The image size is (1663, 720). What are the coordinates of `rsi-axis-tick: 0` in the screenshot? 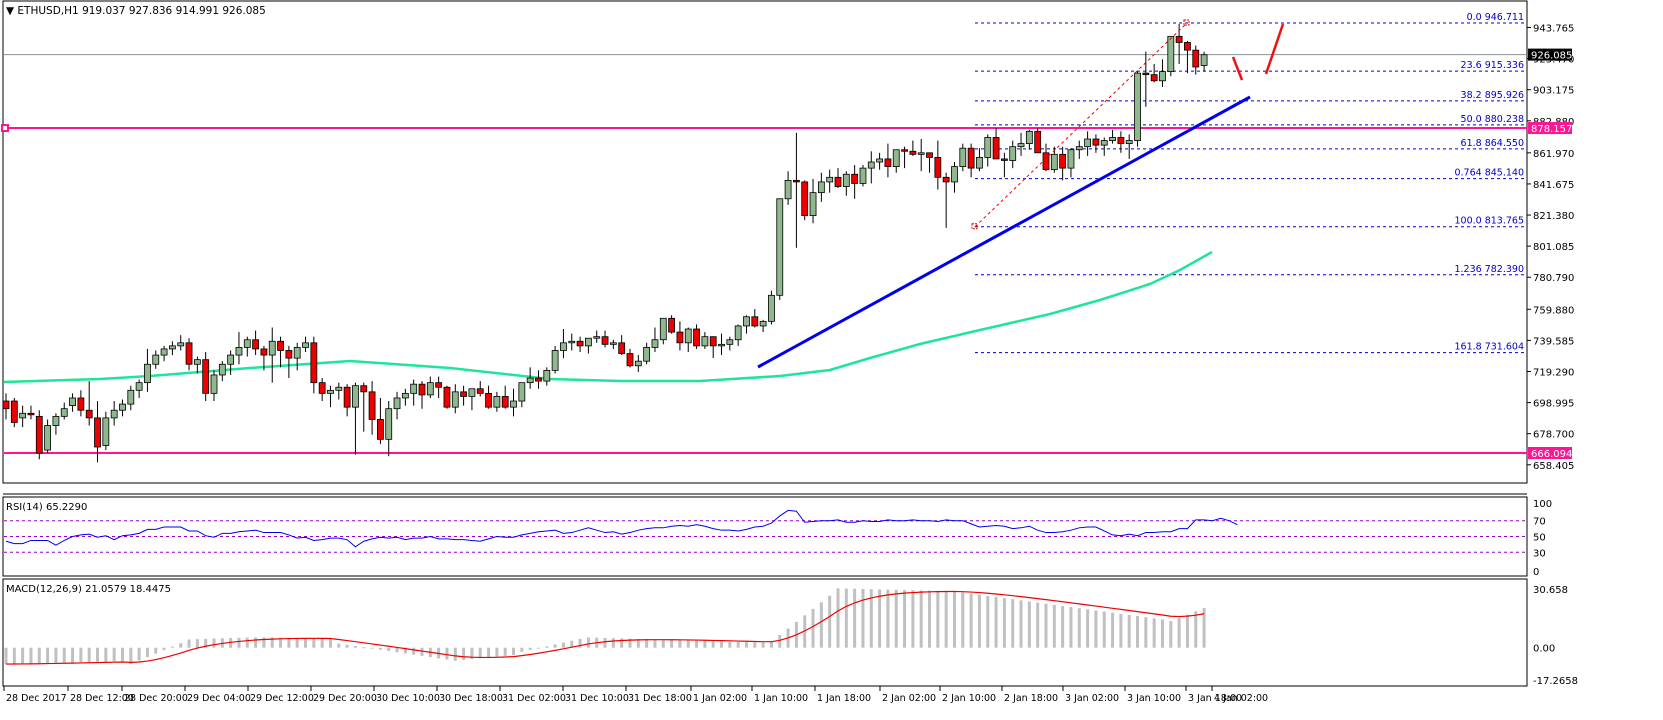 It's located at (1536, 572).